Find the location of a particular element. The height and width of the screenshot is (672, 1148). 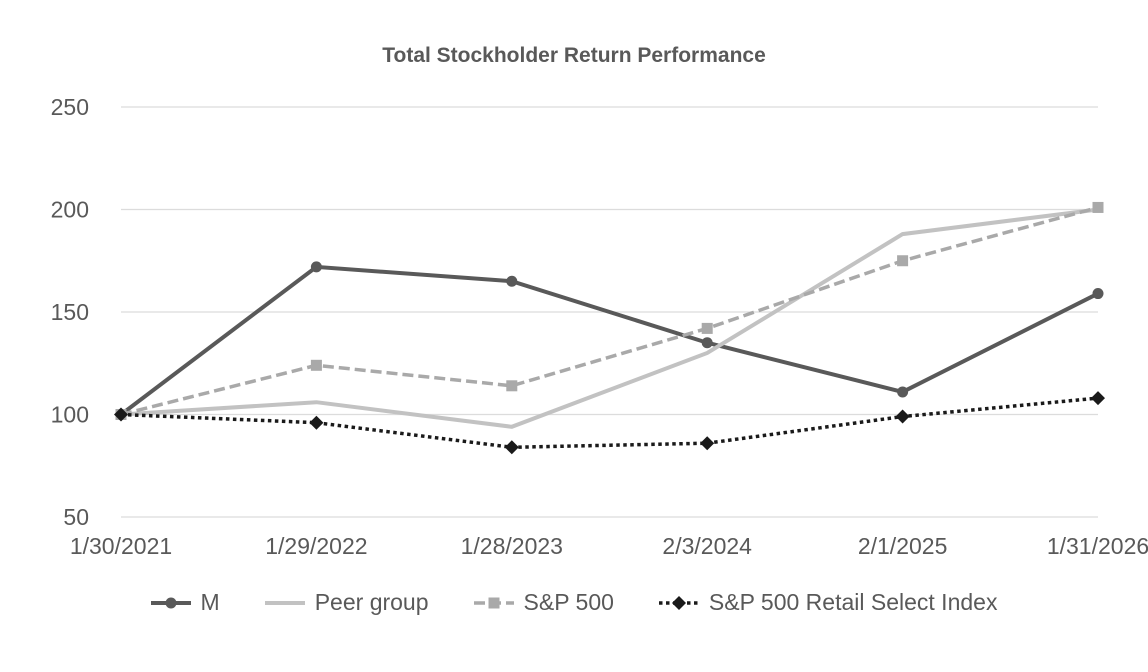

y-axis-tick-label: 150 is located at coordinates (70, 312).